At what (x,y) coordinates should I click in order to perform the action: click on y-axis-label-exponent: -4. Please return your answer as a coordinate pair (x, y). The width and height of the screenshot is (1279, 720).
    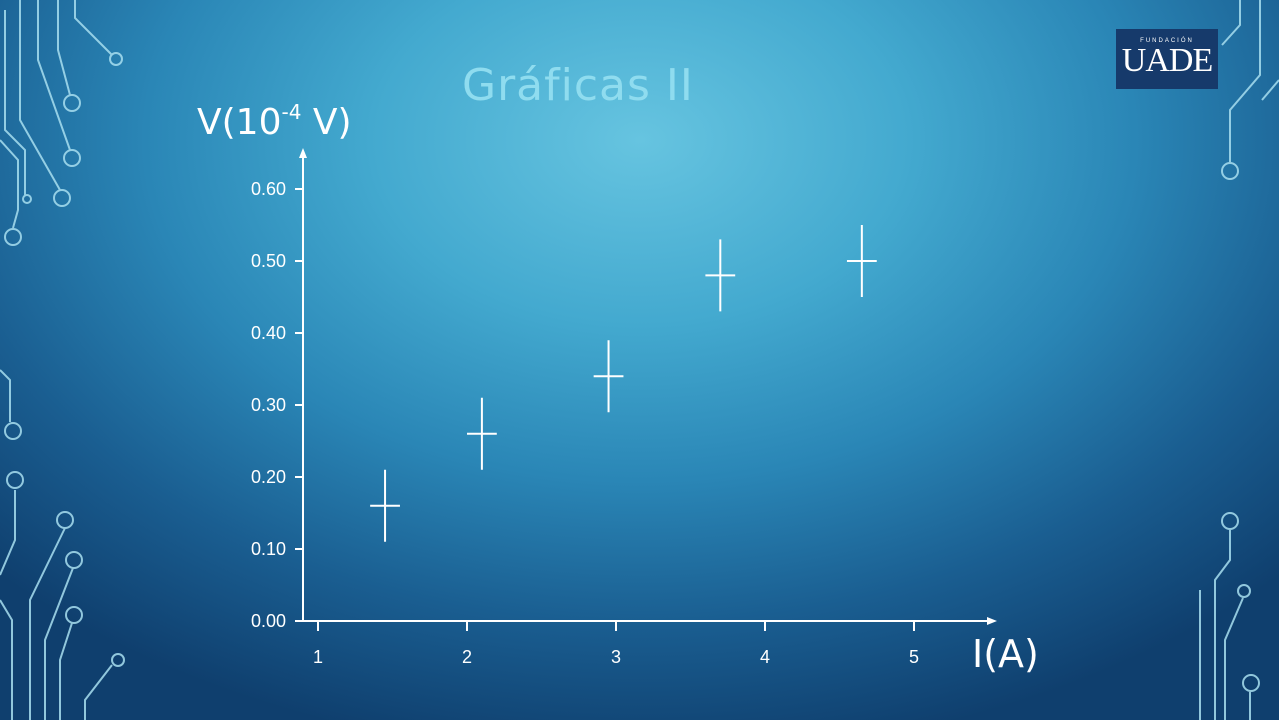
    Looking at the image, I should click on (291, 112).